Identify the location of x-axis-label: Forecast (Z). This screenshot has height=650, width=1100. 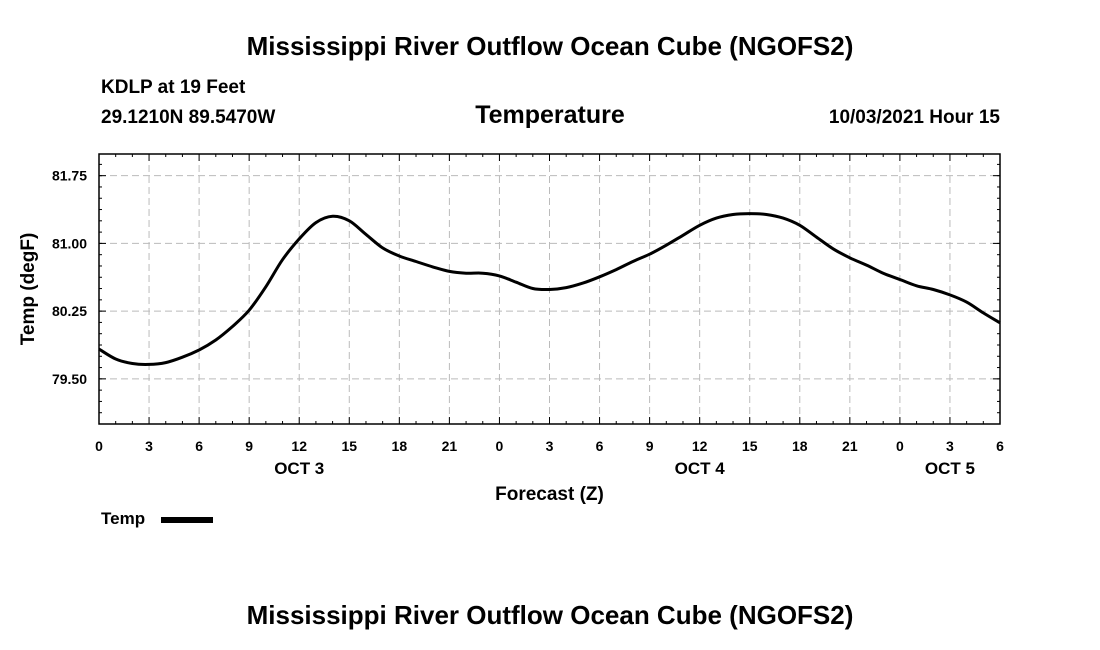
(549, 494).